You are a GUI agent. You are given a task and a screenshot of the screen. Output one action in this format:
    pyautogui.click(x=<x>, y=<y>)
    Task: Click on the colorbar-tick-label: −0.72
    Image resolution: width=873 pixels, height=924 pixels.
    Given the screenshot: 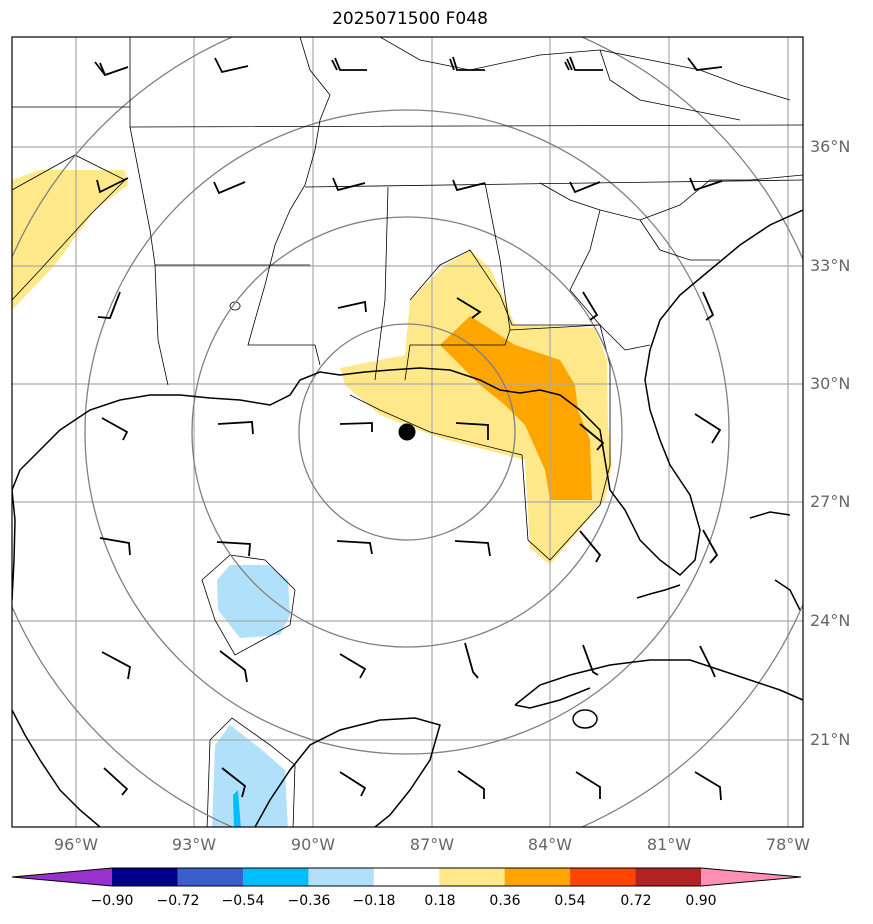 What is the action you would take?
    pyautogui.click(x=178, y=901)
    